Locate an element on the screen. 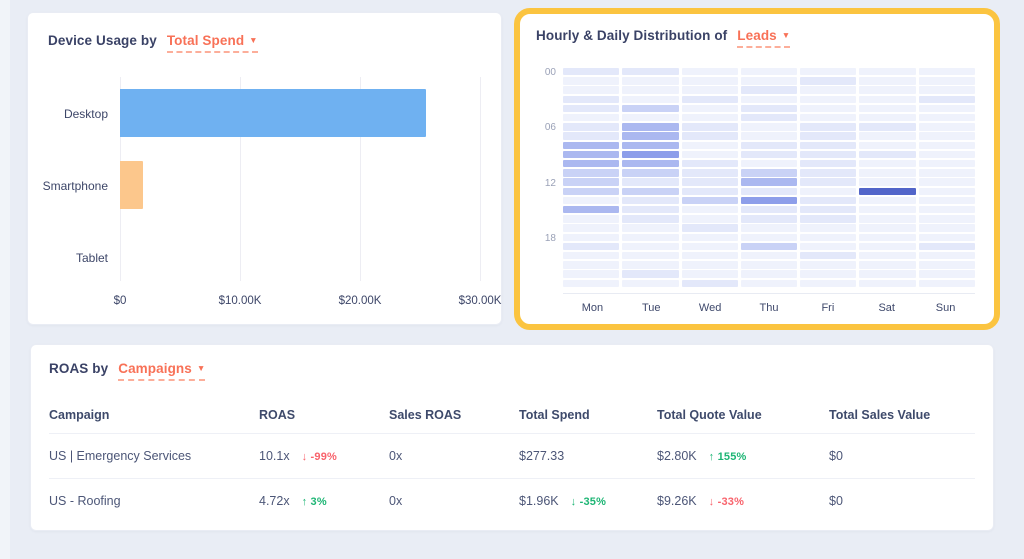 The image size is (1024, 559). cell-metric: 0x is located at coordinates (454, 501).